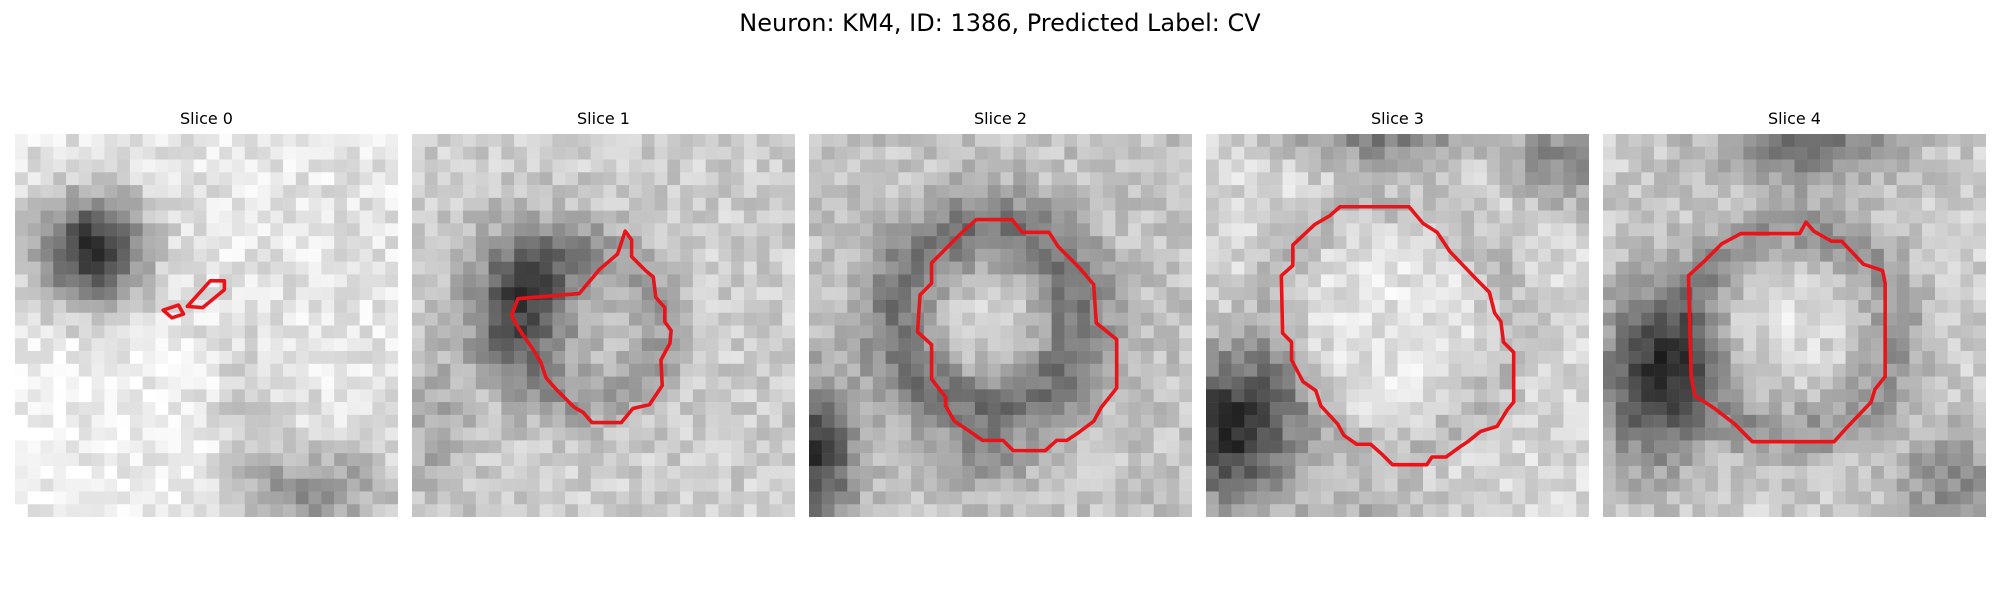 This screenshot has height=600, width=2000. I want to click on slice-panel-4: Slice 4, so click(1794, 313).